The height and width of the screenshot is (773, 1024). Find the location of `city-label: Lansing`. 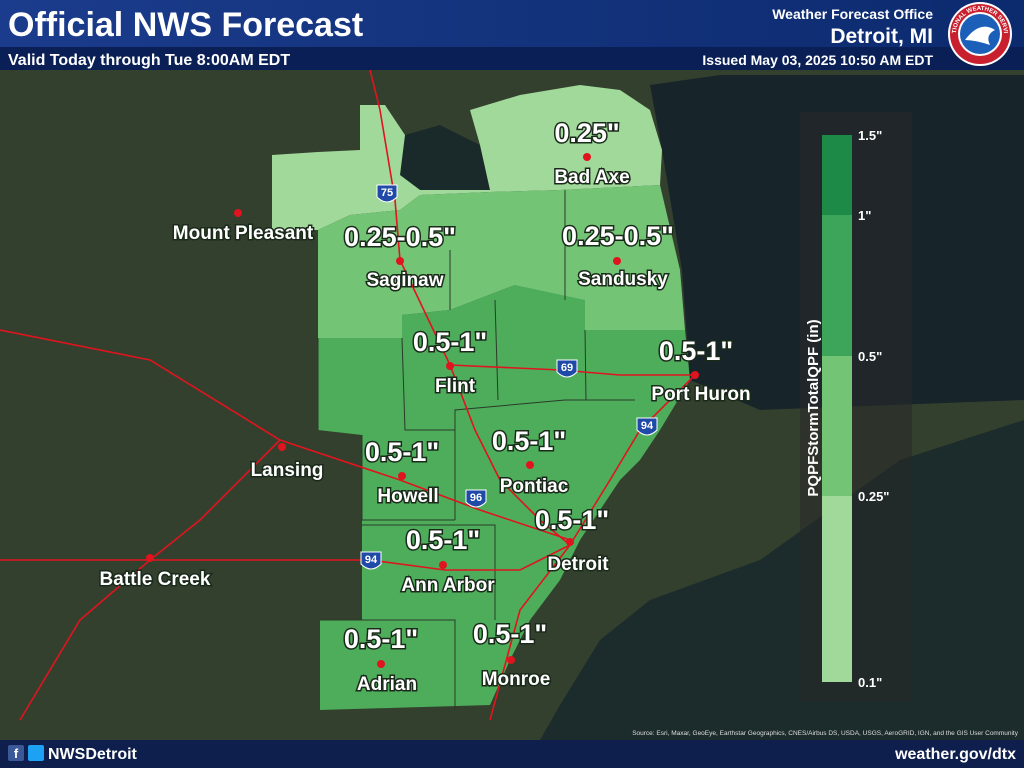

city-label: Lansing is located at coordinates (287, 470).